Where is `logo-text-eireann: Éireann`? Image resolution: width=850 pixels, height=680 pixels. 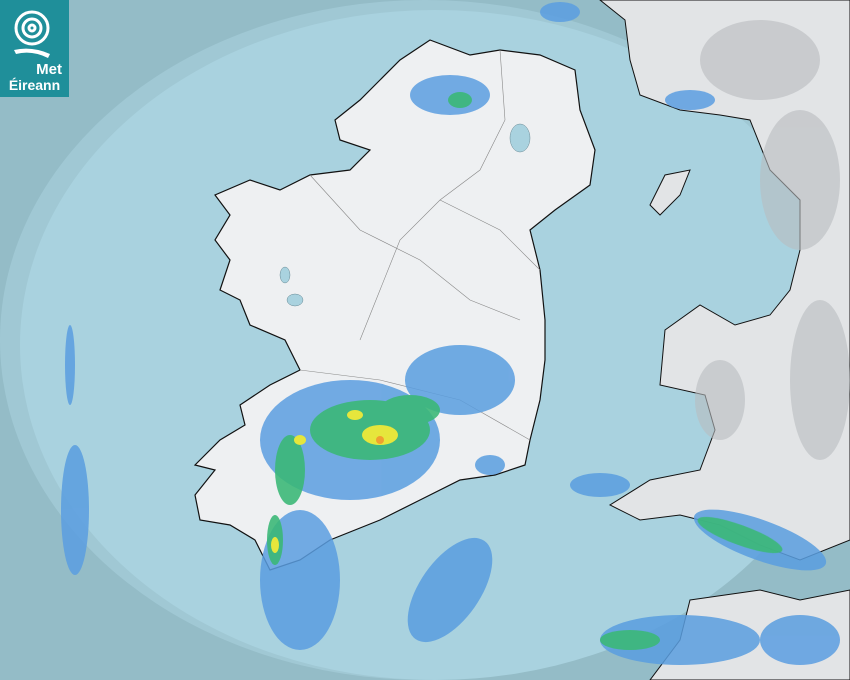 logo-text-eireann: Éireann is located at coordinates (34, 85).